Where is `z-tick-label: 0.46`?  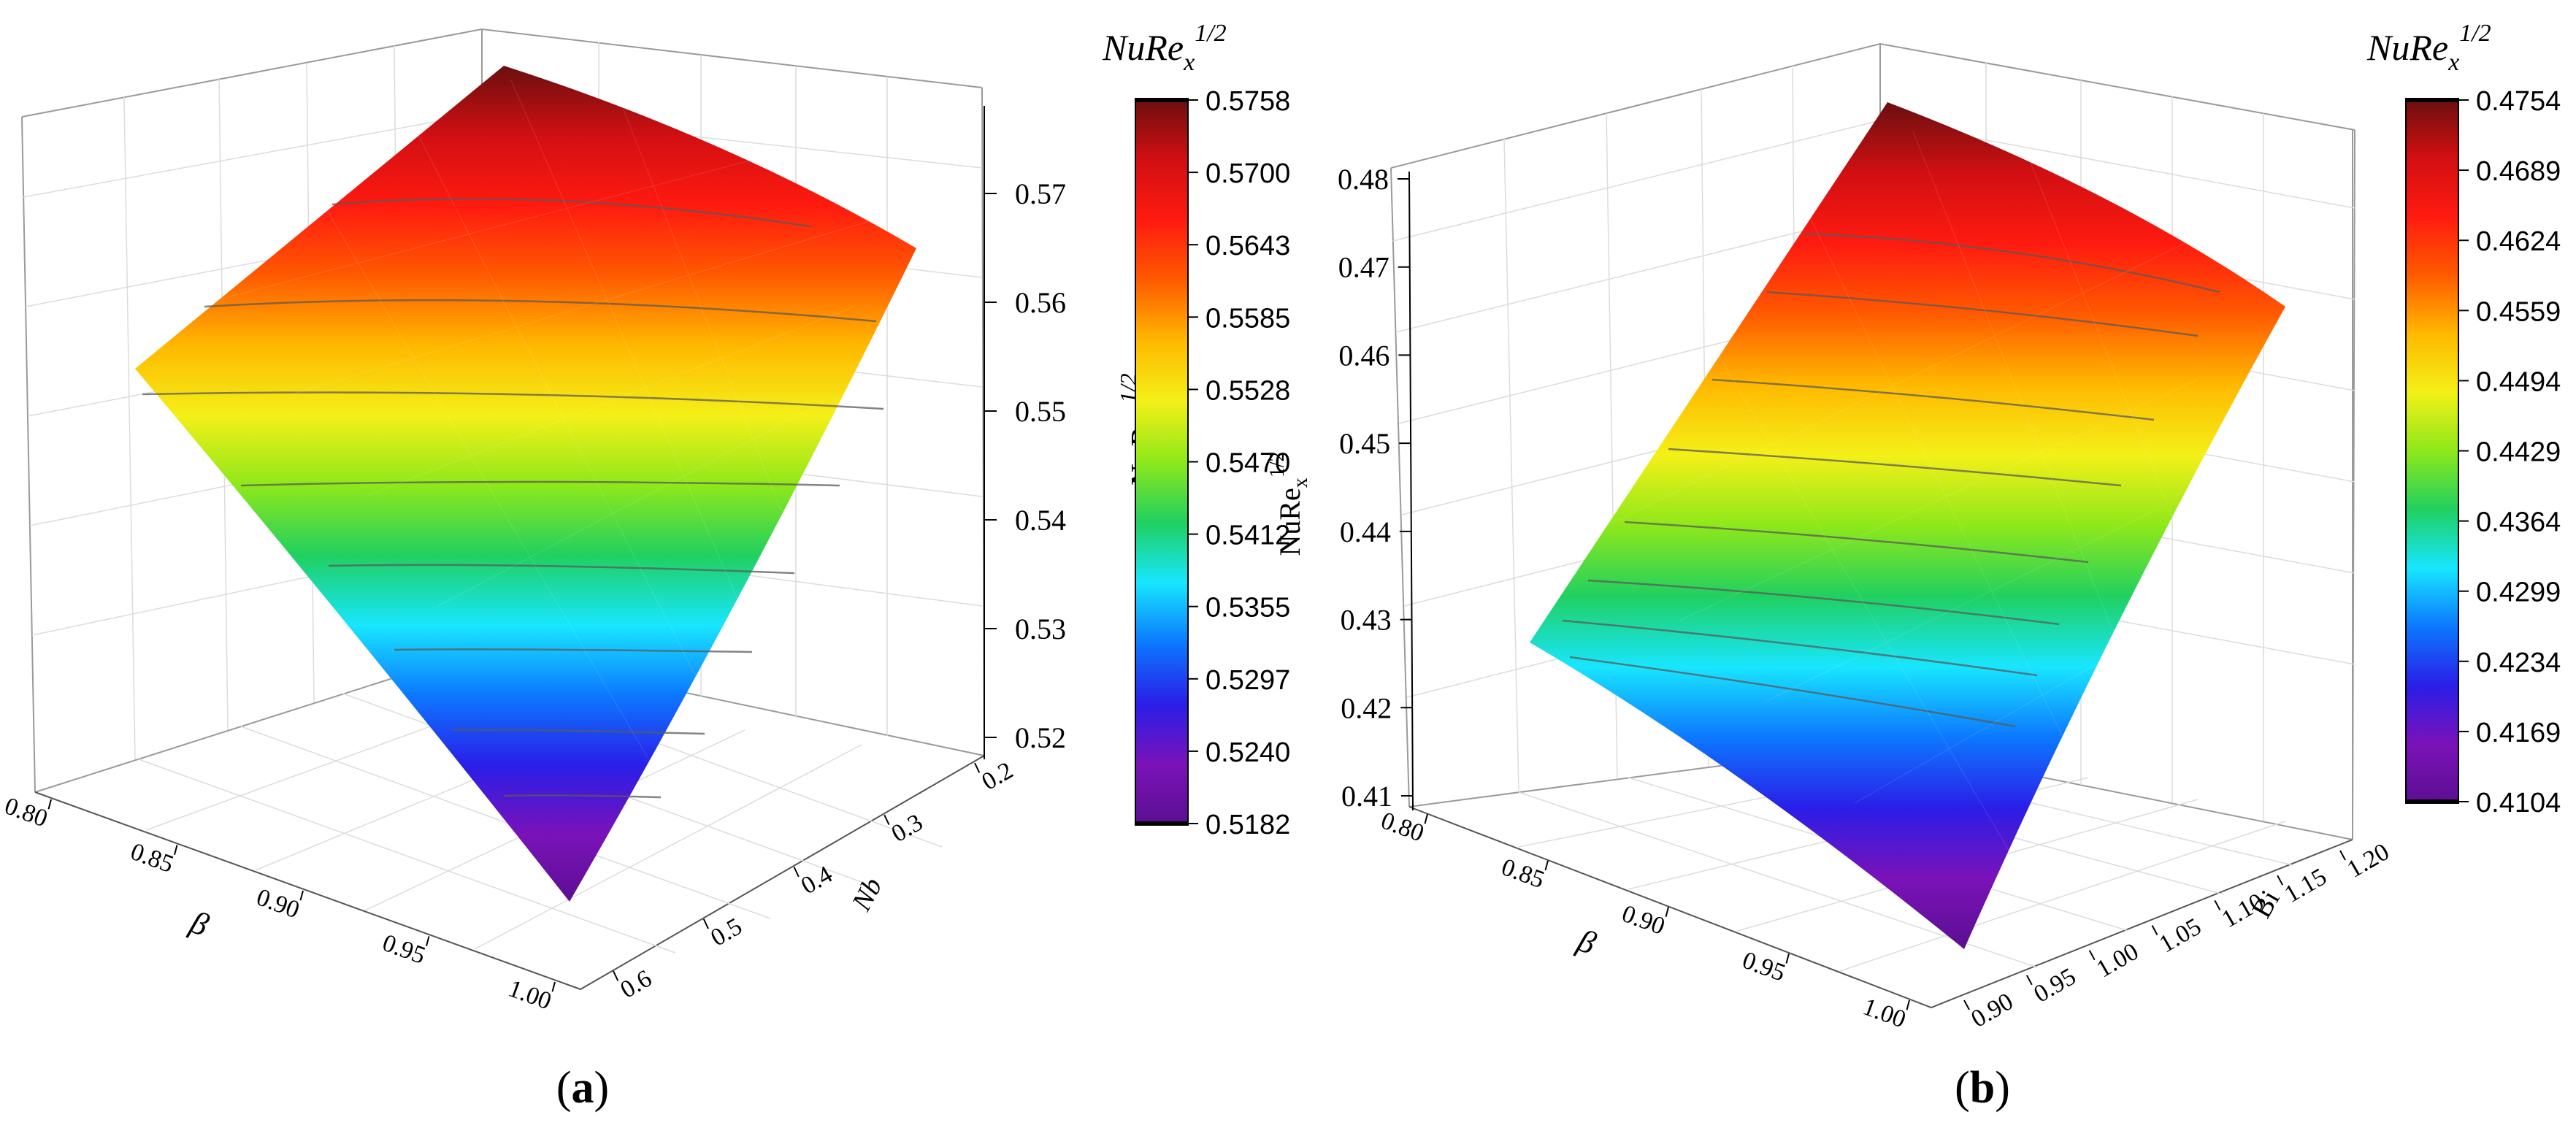
z-tick-label: 0.46 is located at coordinates (1363, 355).